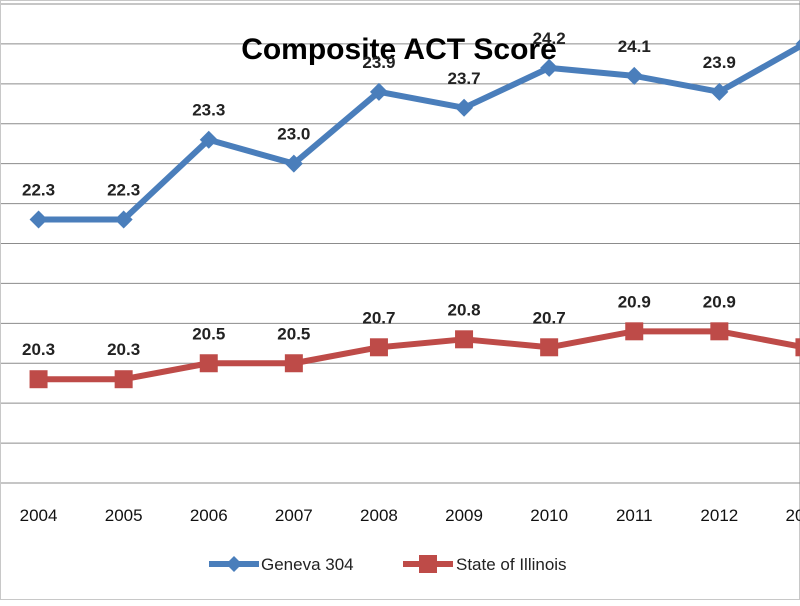 The image size is (800, 606). Describe the element at coordinates (294, 515) in the screenshot. I see `x-tick-label: 2007` at that location.